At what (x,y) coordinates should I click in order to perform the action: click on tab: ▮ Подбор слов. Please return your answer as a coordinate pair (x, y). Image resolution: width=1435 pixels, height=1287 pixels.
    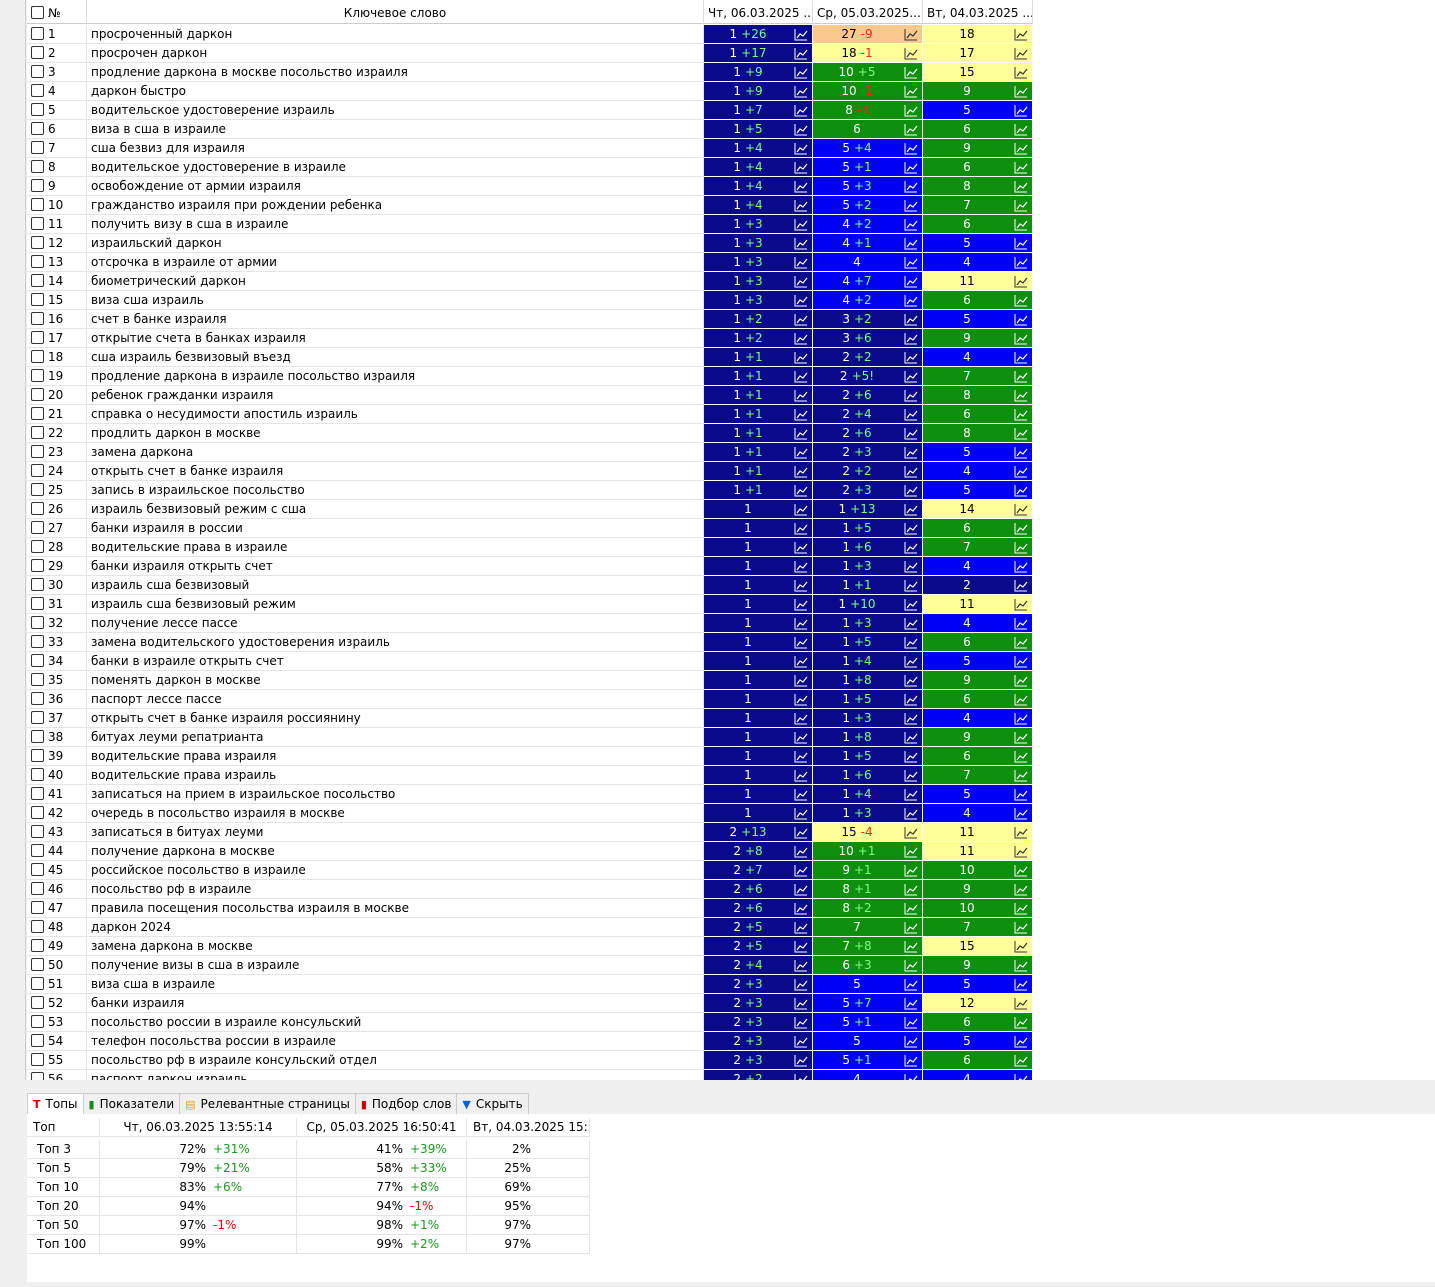
    Looking at the image, I should click on (406, 1103).